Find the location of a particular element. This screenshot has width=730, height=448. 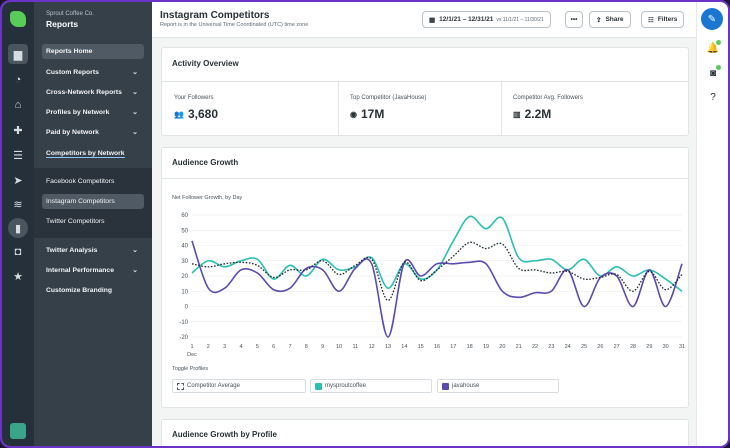

toggle-competitor-average: Competitor Average is located at coordinates (239, 386).